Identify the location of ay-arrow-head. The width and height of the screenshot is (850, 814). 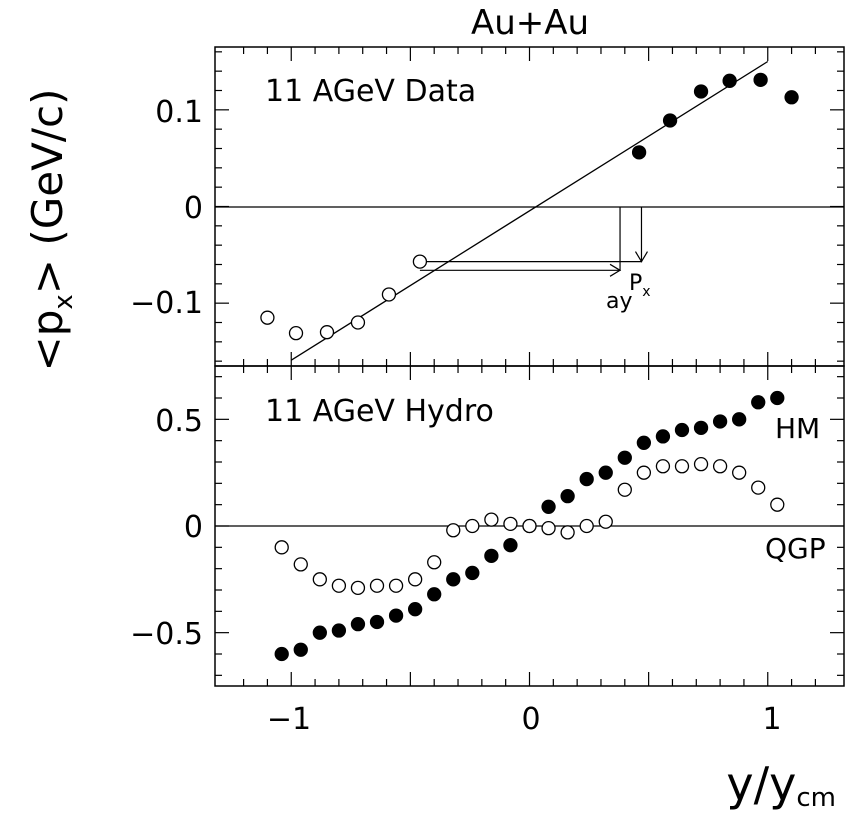
(615, 270).